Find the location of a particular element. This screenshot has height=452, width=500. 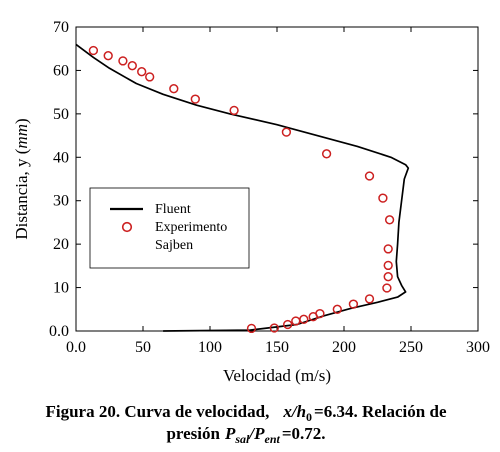

y-tick-label: 0.0 is located at coordinates (59, 331).